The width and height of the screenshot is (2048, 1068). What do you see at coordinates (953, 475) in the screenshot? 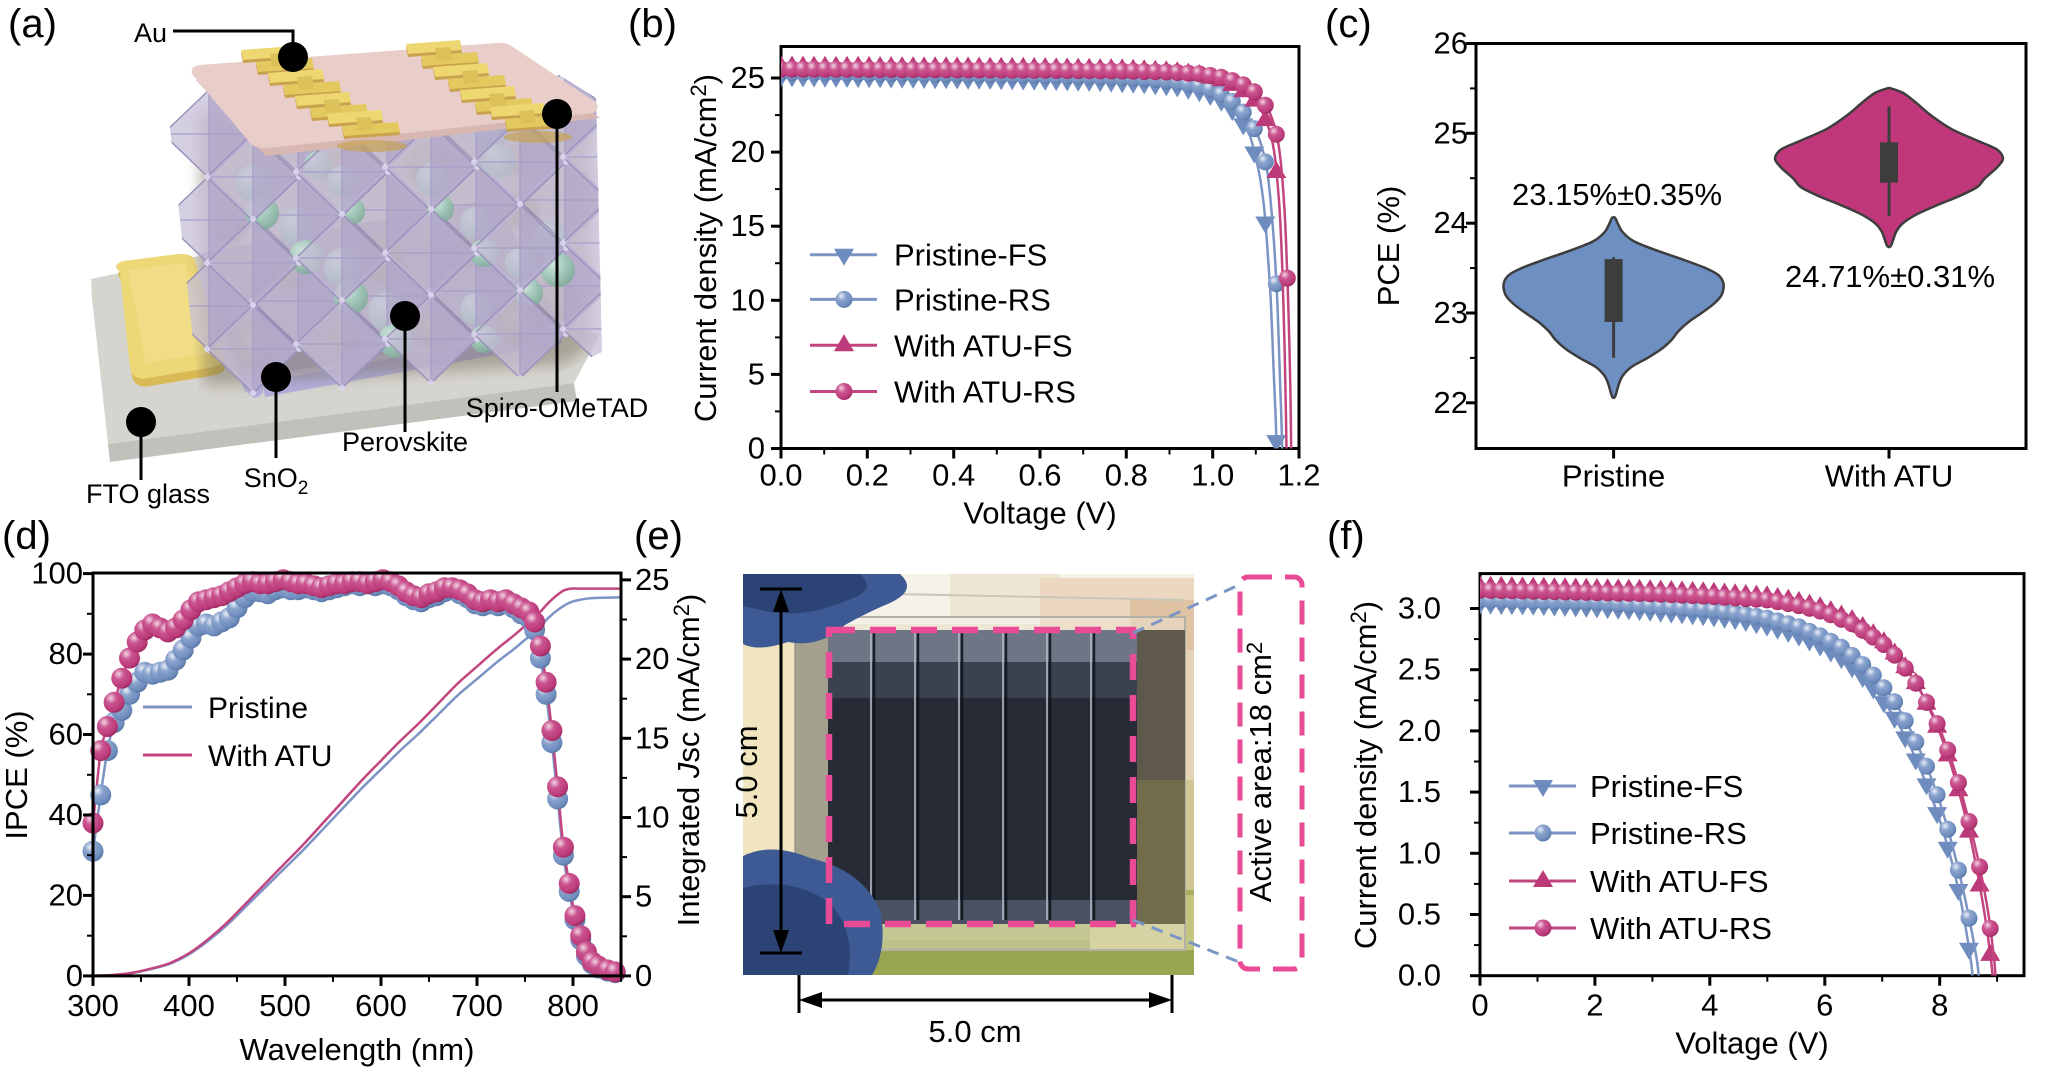
I see `svg-text: 0.4` at bounding box center [953, 475].